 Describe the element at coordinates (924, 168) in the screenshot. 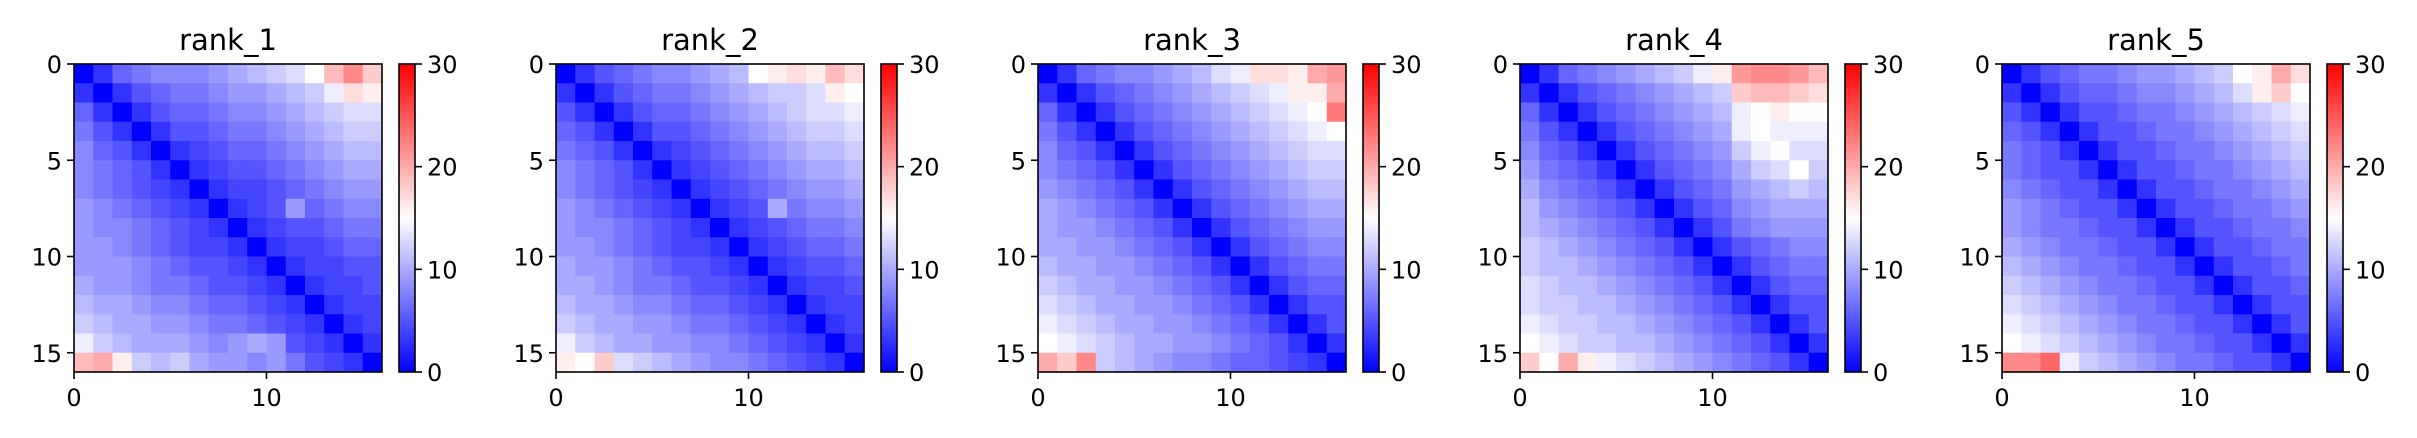

I see `colorbar-tick-label: 20` at that location.